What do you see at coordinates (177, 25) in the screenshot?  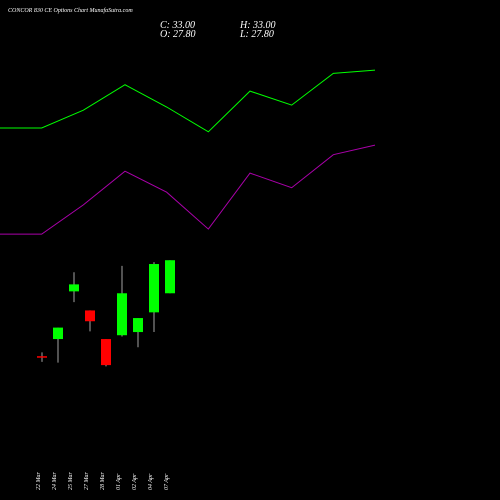 I see `close-label: C: 33.00` at bounding box center [177, 25].